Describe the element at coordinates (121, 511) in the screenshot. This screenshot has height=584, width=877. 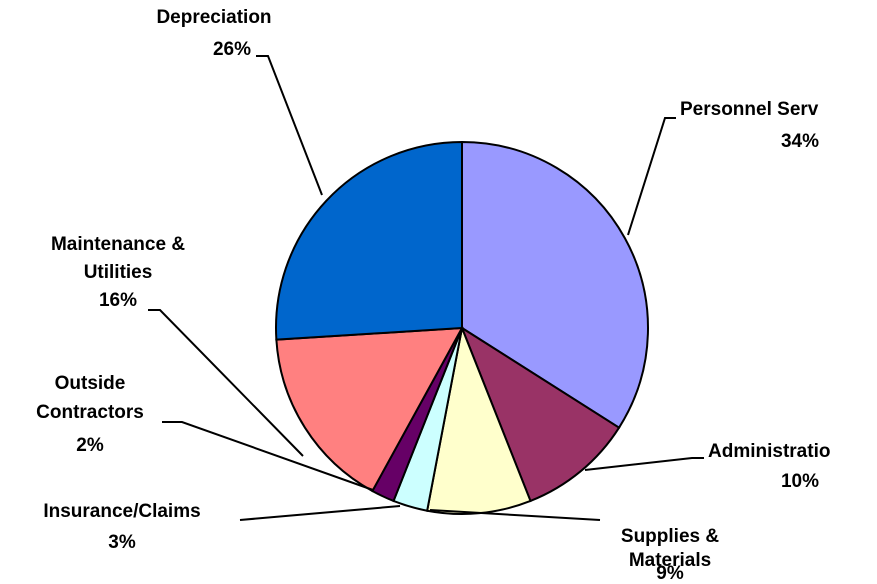
I see `slice-label: Insurance/Claims` at that location.